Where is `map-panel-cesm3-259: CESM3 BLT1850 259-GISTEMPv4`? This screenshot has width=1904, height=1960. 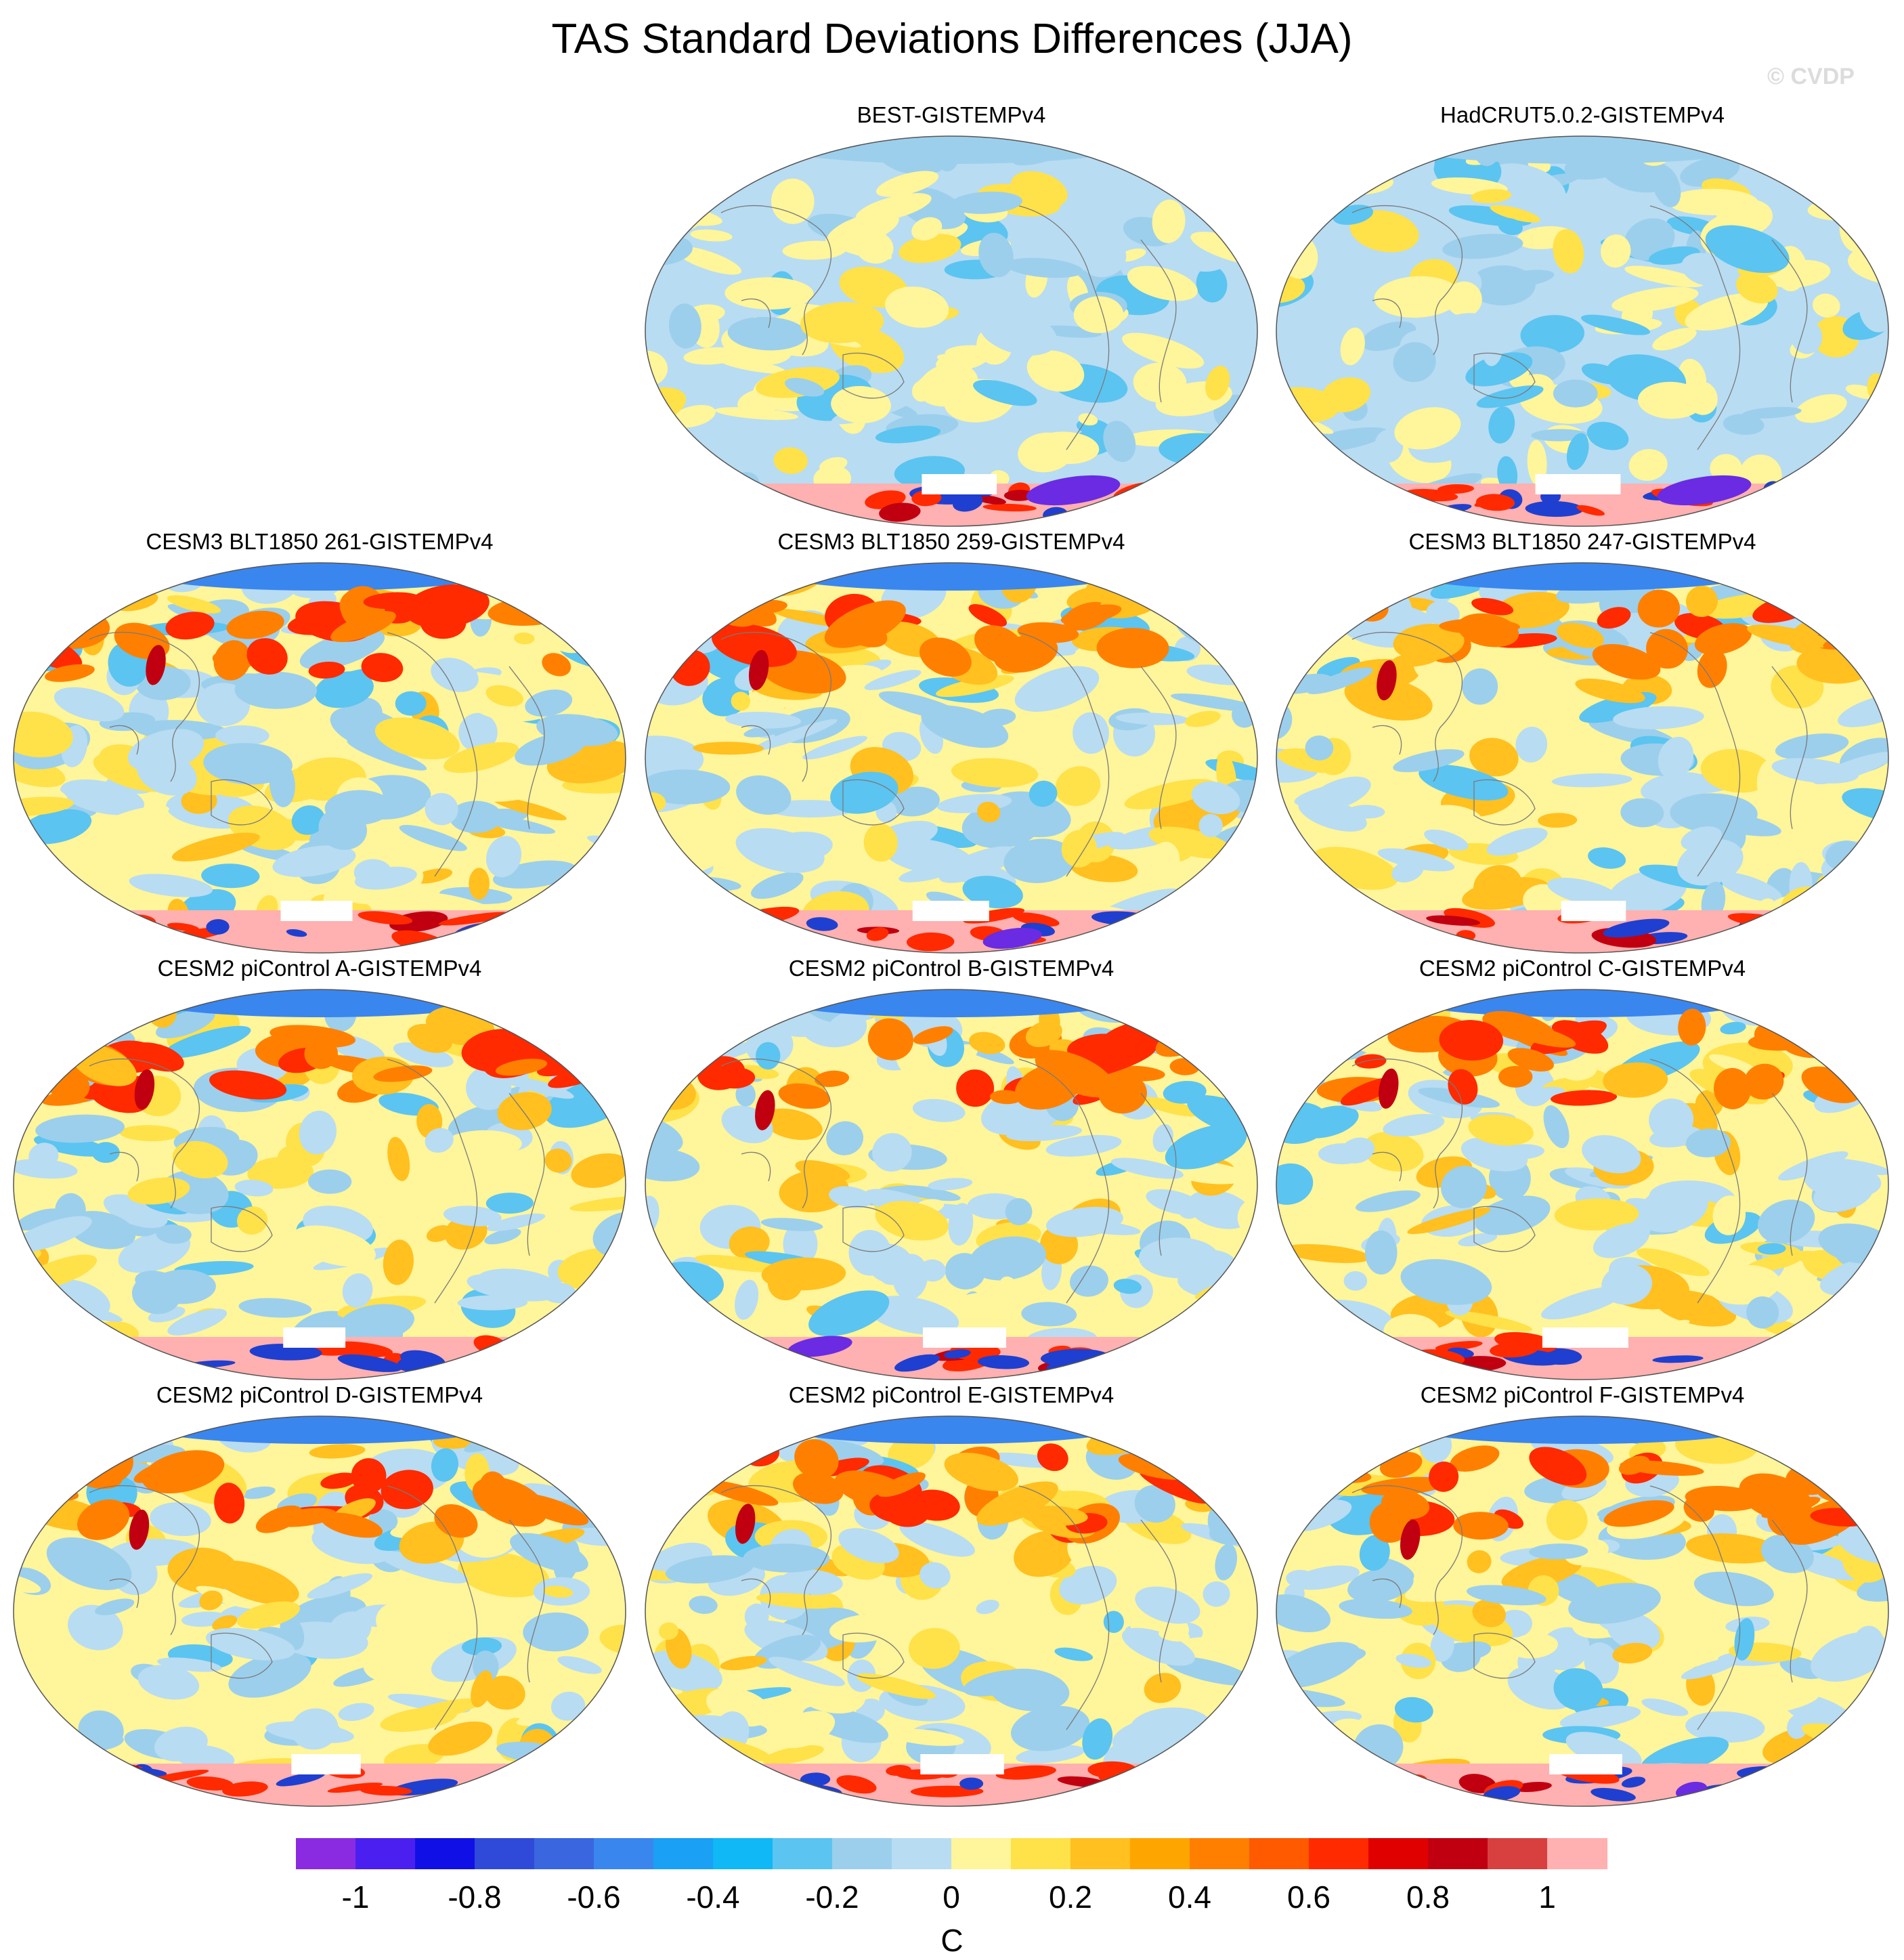 map-panel-cesm3-259: CESM3 BLT1850 259-GISTEMPv4 is located at coordinates (952, 745).